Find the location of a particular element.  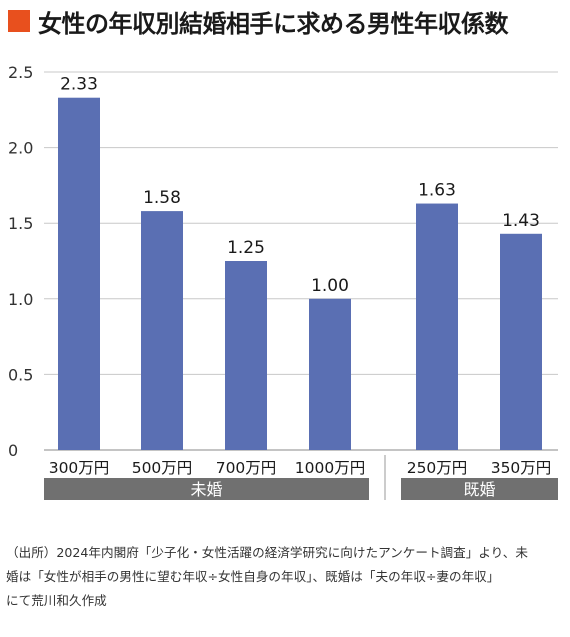

y-tick-label-5: 2.5 is located at coordinates (20, 72).